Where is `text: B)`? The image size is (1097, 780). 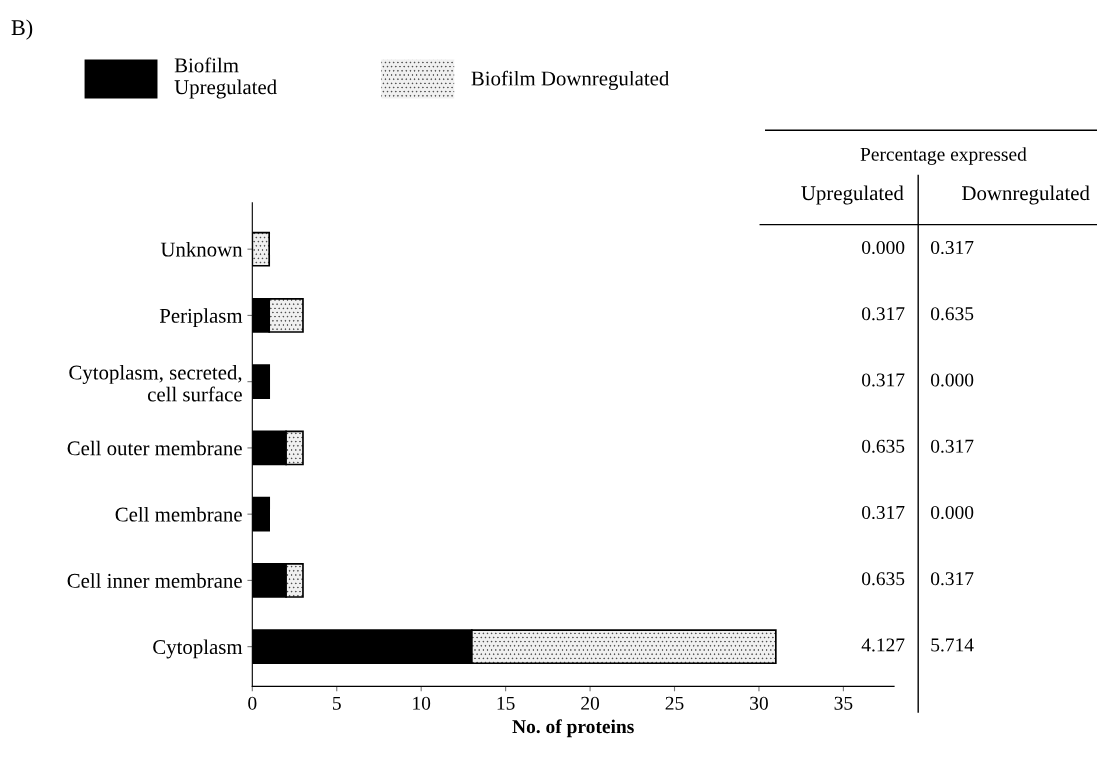
text: B) is located at coordinates (22, 29).